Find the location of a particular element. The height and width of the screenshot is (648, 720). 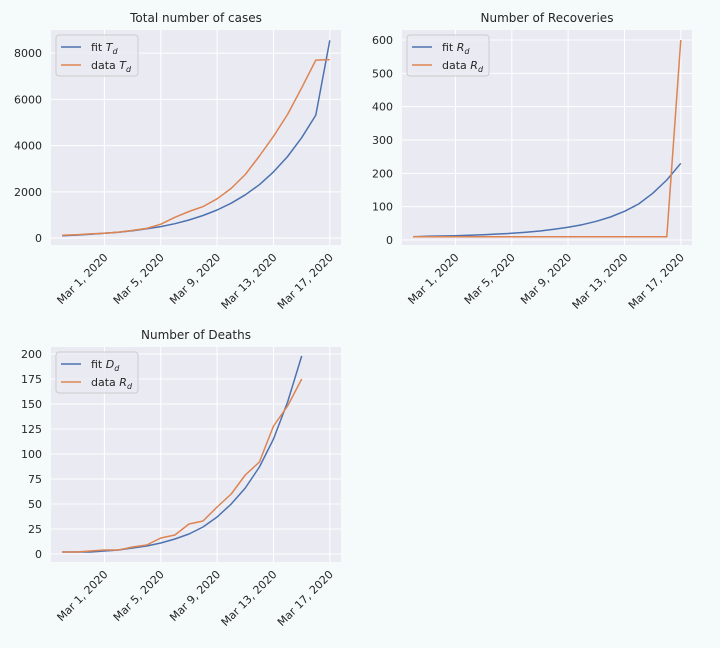

y-tick-label: 6000 is located at coordinates (28, 99).